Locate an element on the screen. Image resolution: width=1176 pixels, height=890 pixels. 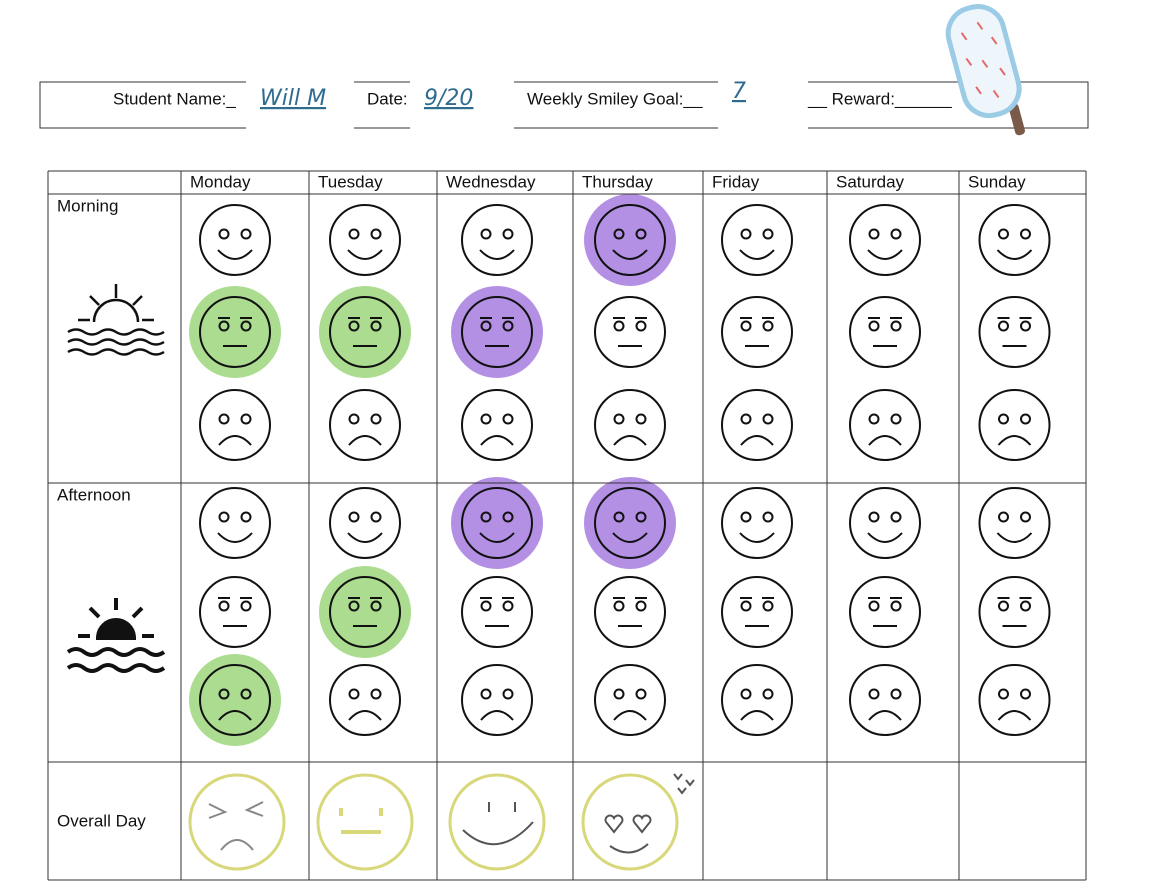
day-header: Saturday is located at coordinates (870, 181).